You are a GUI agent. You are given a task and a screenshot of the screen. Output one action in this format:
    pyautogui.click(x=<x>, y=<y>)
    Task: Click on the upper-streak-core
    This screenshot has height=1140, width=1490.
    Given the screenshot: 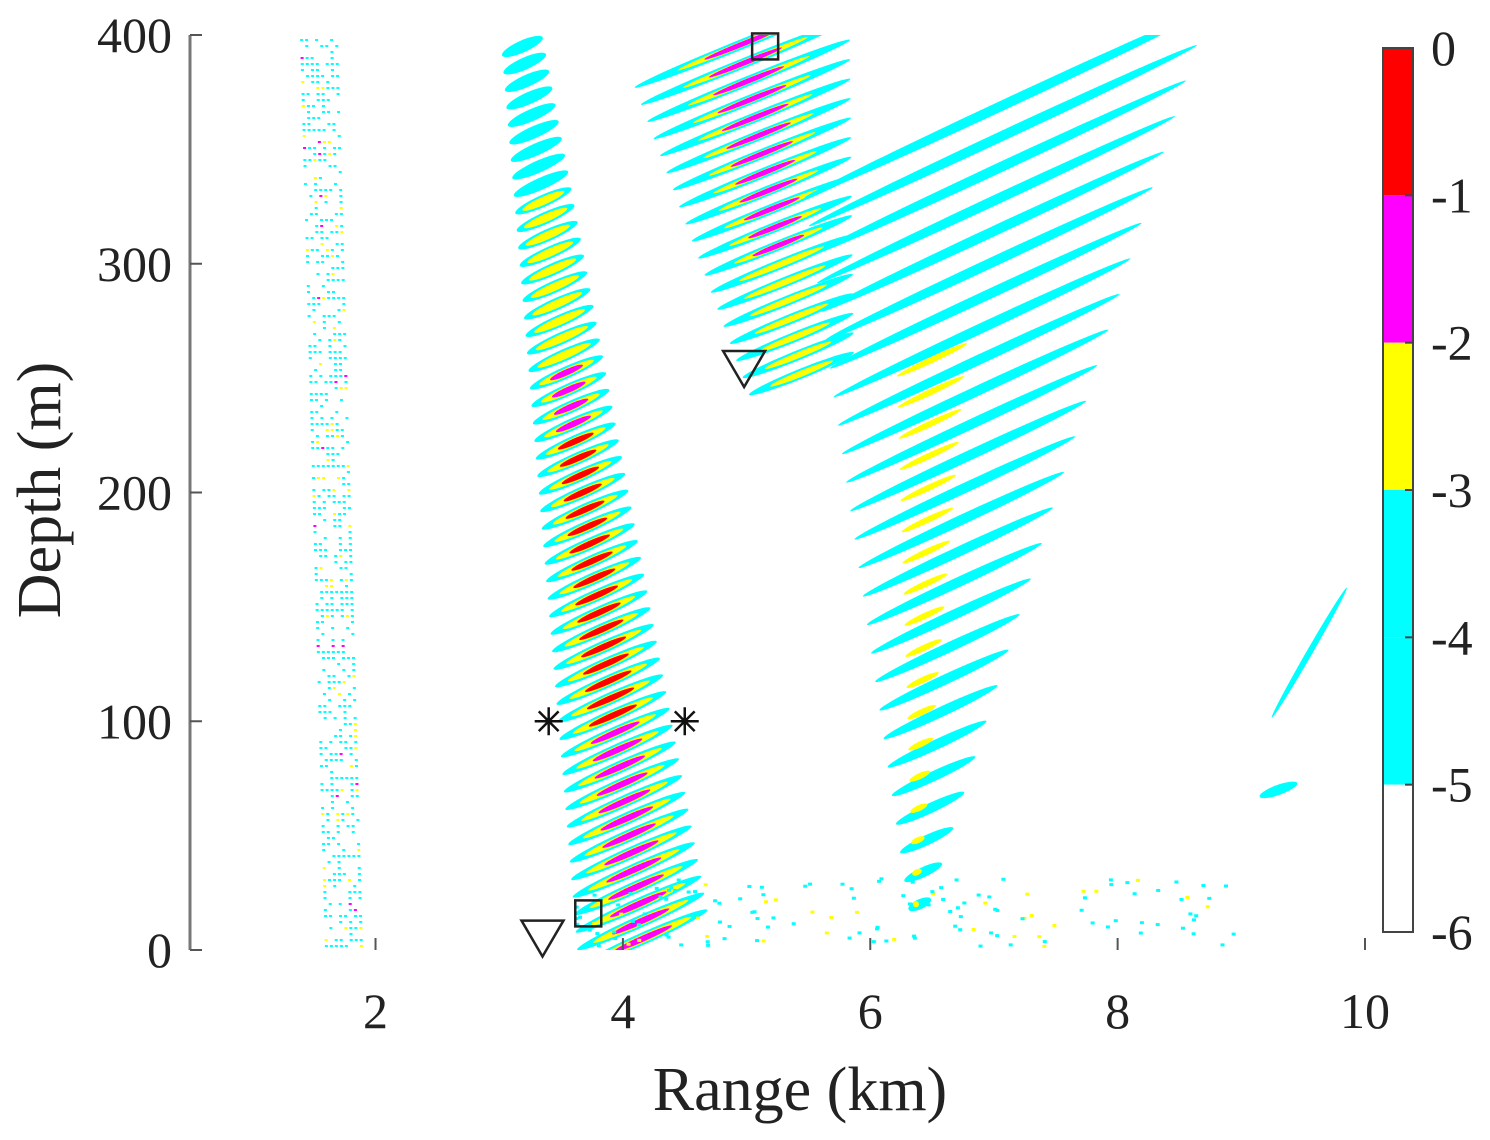 What is the action you would take?
    pyautogui.click(x=798, y=355)
    